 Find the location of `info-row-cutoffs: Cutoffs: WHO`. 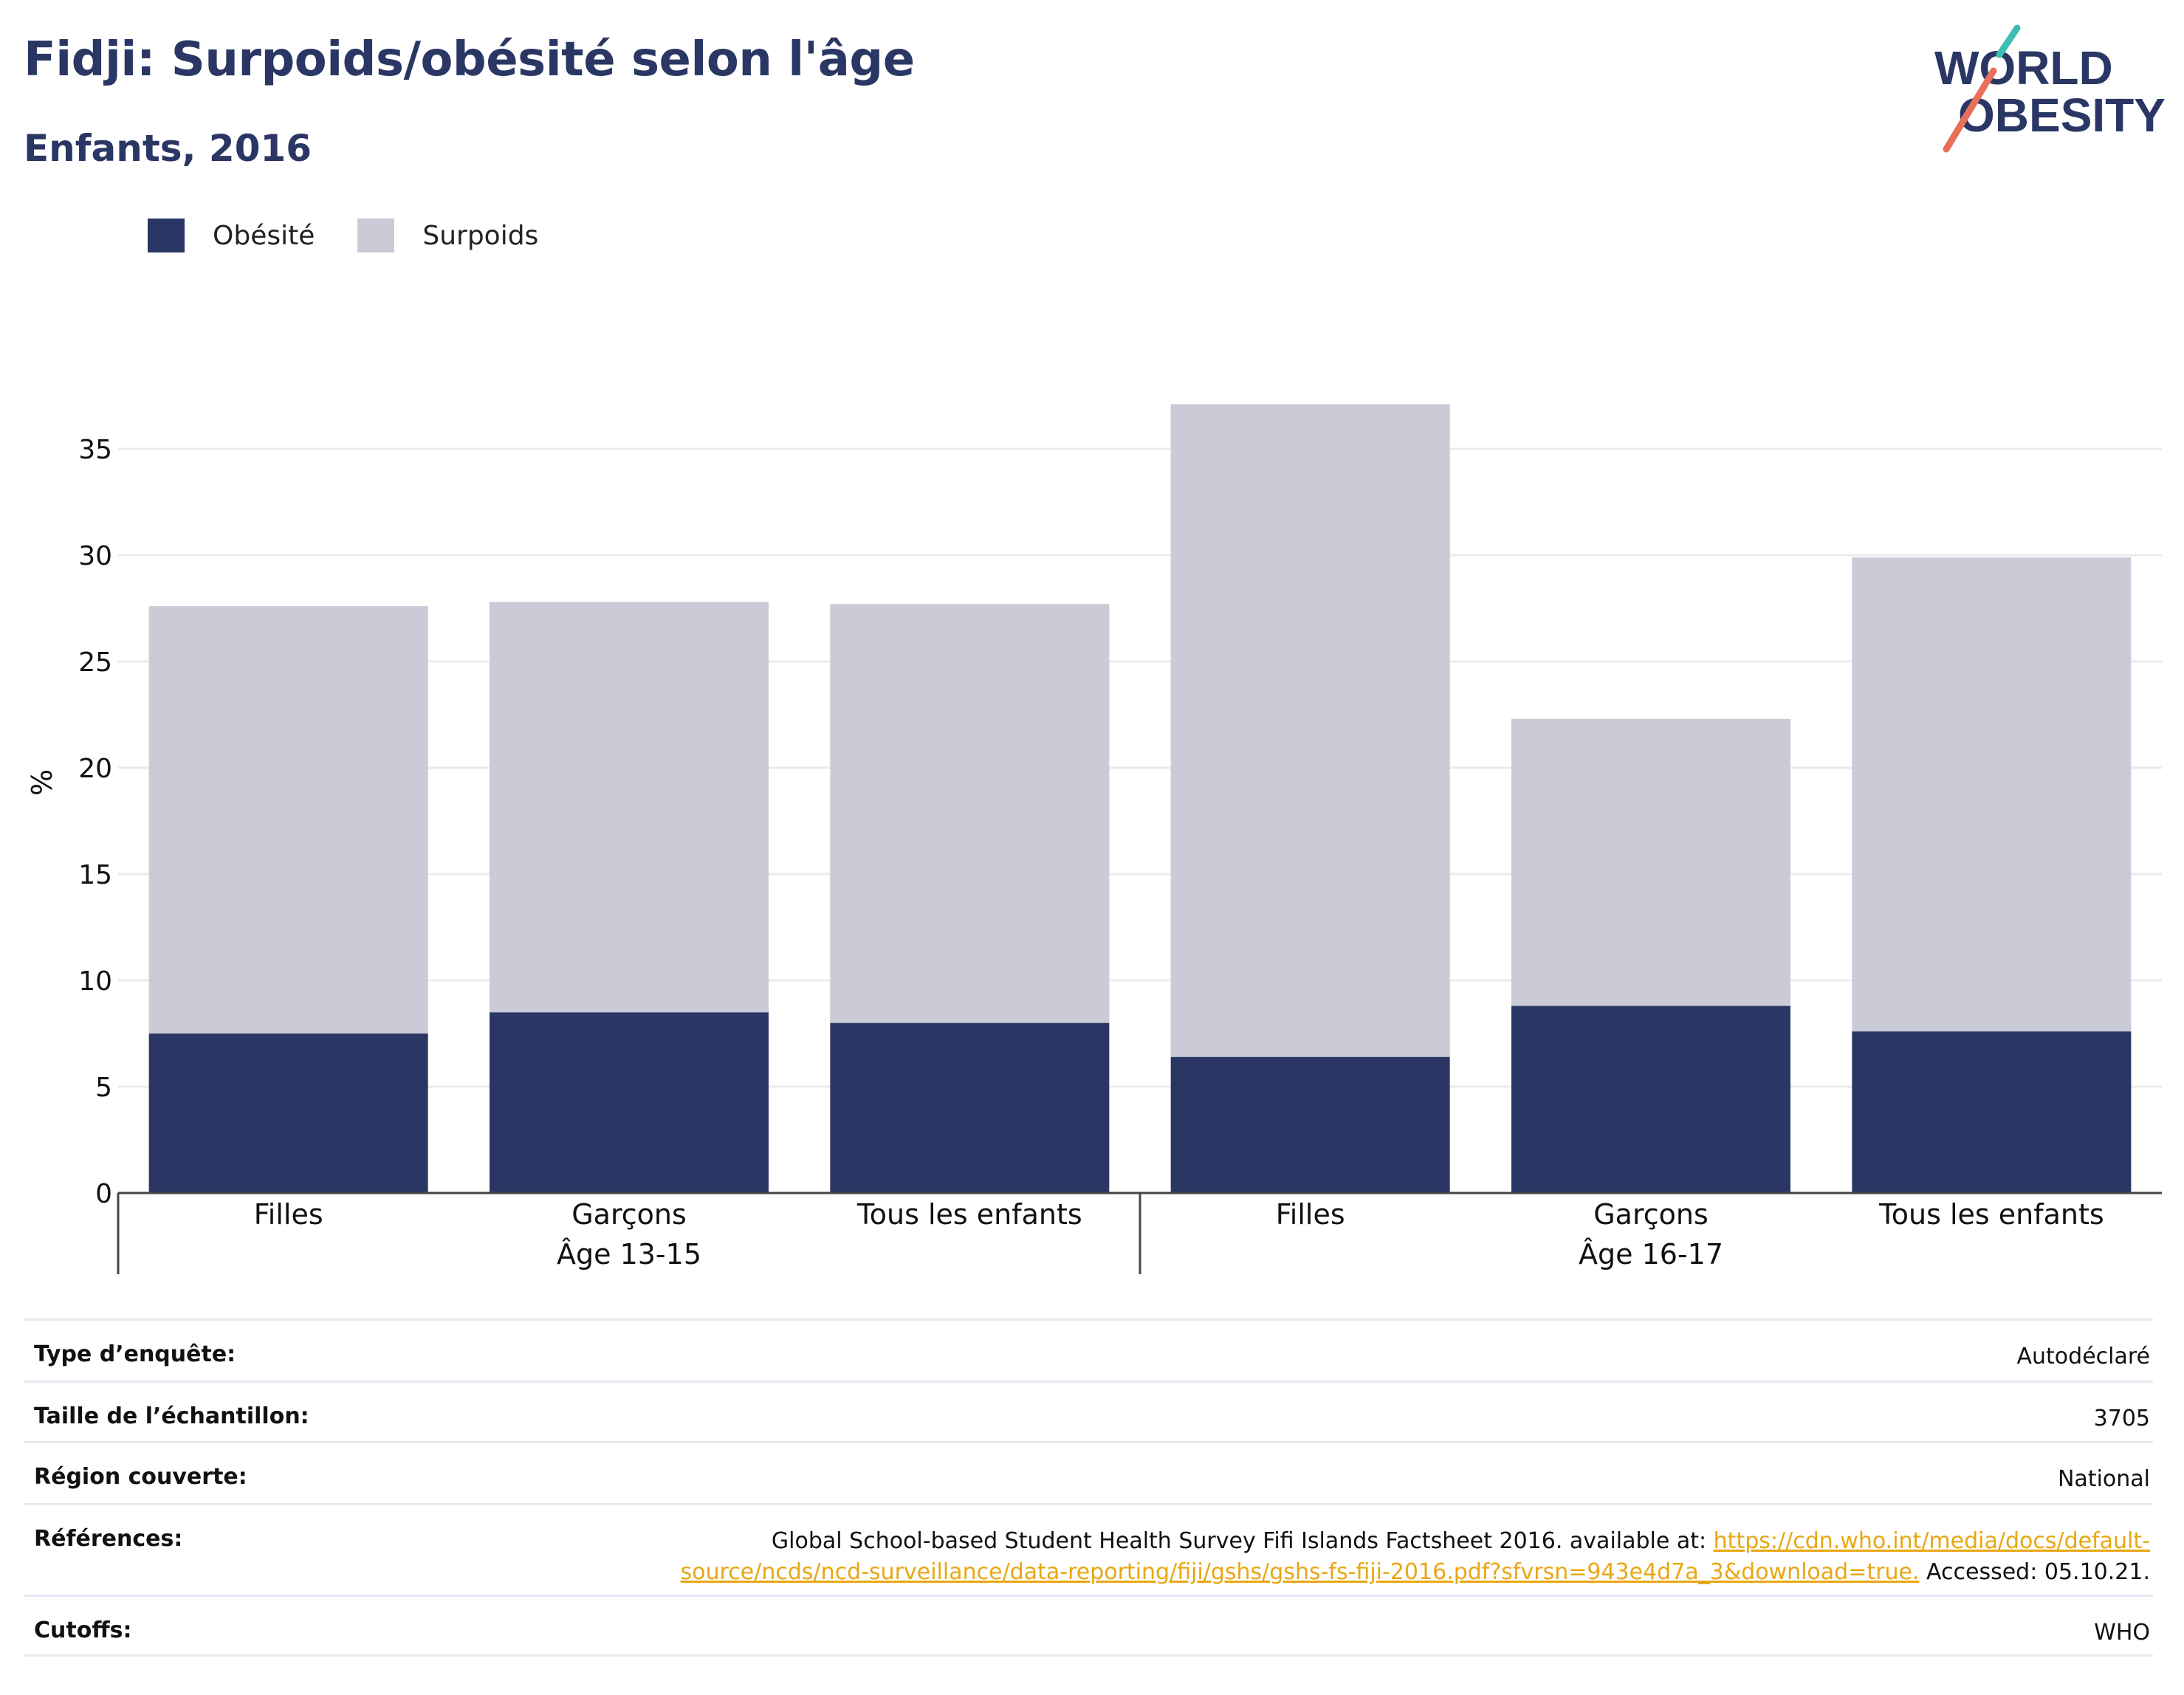

info-row-cutoffs: Cutoffs: WHO is located at coordinates (1089, 1626).